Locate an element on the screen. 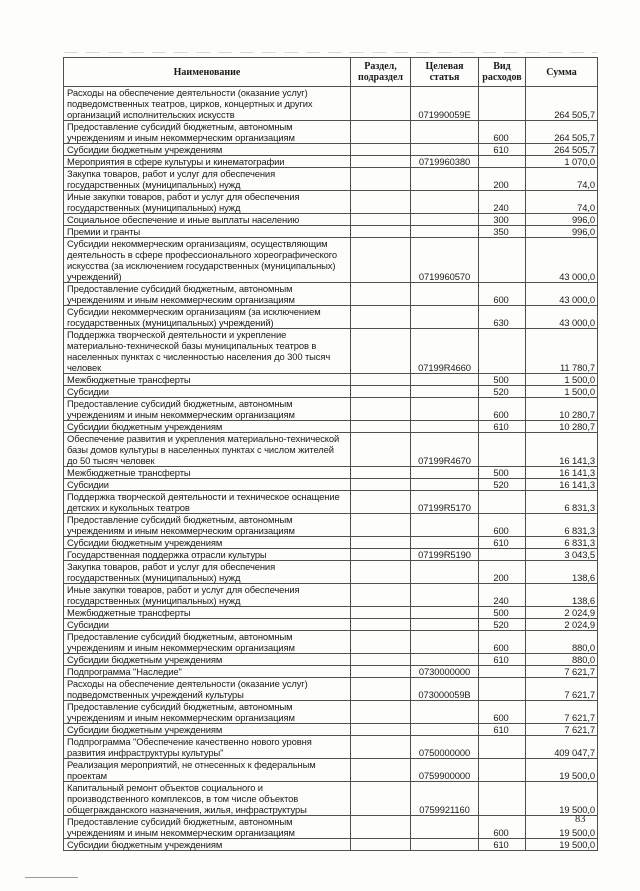 The image size is (640, 891). header-razdel-podrazdel: Раздел, подраздел is located at coordinates (380, 72).